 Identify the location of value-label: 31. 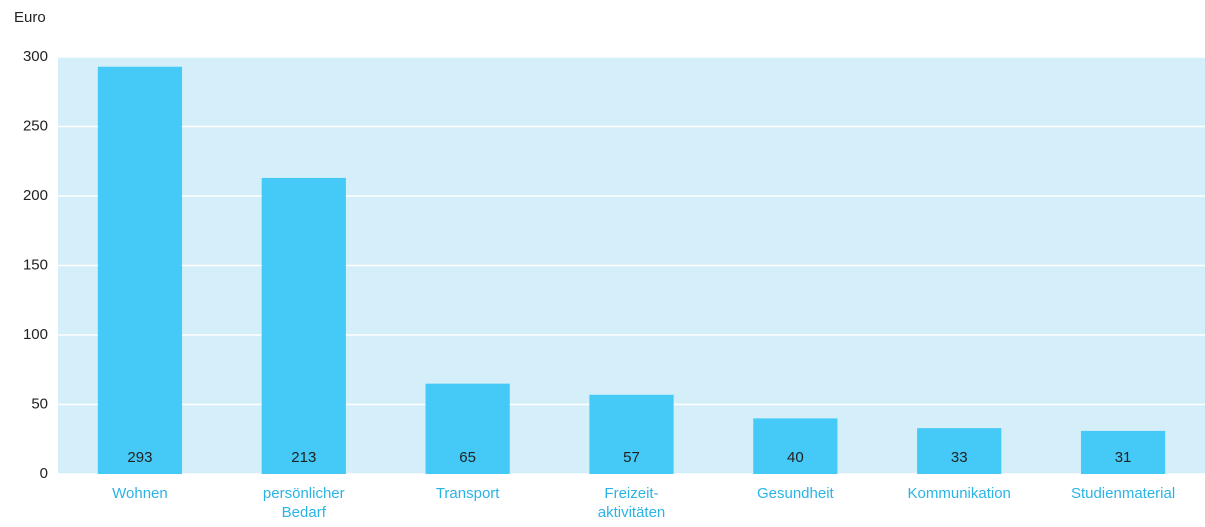
(1123, 457).